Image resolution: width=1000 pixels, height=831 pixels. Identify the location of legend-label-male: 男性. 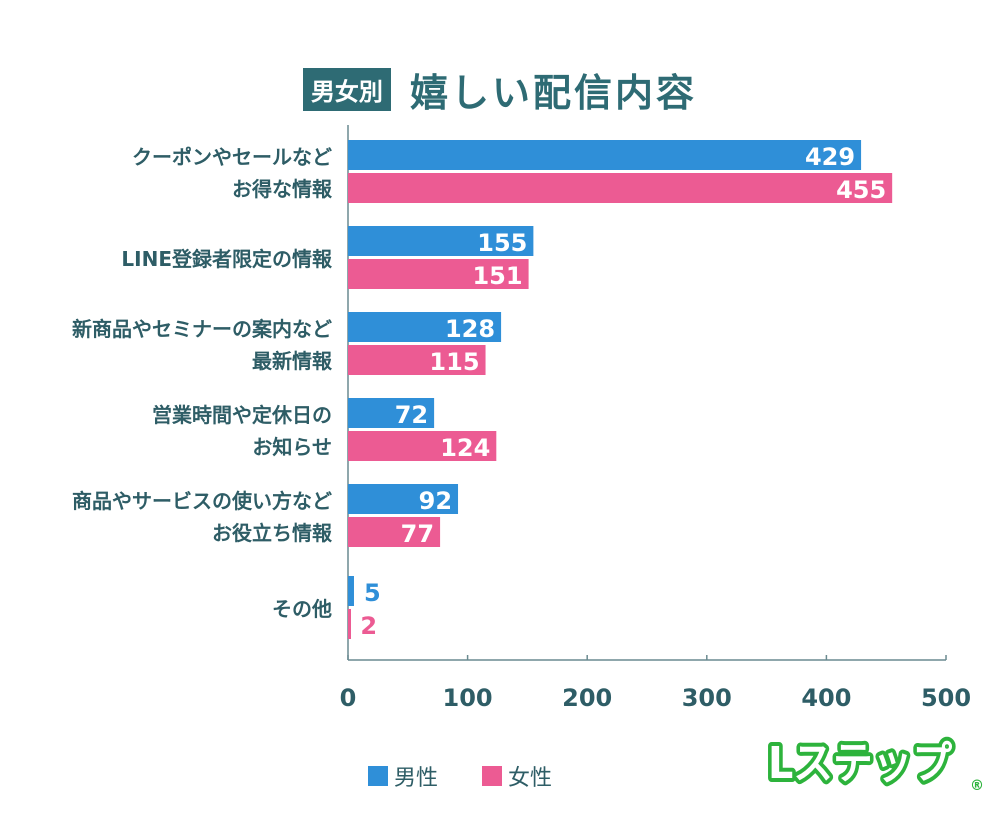
(416, 778).